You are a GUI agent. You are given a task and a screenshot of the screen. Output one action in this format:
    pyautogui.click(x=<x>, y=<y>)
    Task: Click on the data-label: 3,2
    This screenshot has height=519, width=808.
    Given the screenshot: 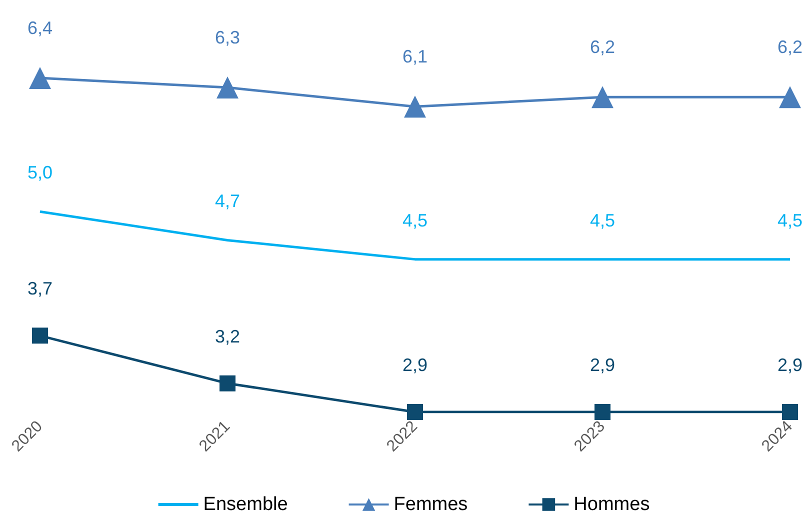 What is the action you would take?
    pyautogui.click(x=227, y=336)
    